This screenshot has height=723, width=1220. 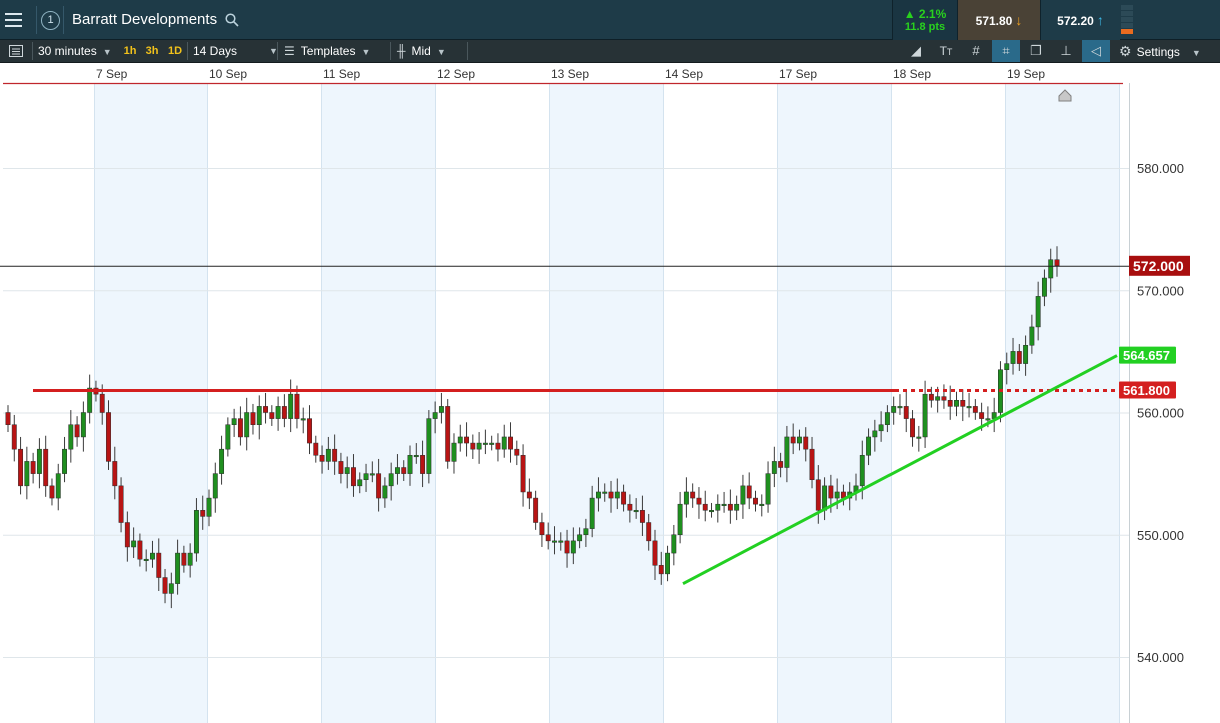 What do you see at coordinates (67, 51) in the screenshot?
I see `interval-value: 30 minutes` at bounding box center [67, 51].